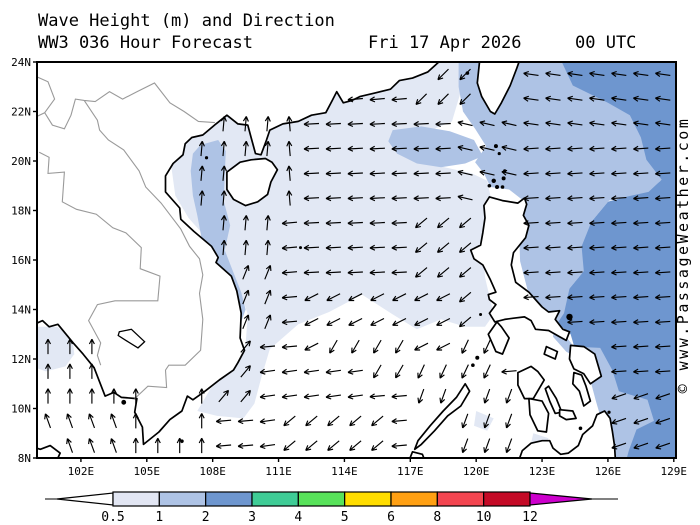 This screenshot has height=525, width=700. I want to click on map-title: Wave Height (m) and Direction, so click(186, 21).